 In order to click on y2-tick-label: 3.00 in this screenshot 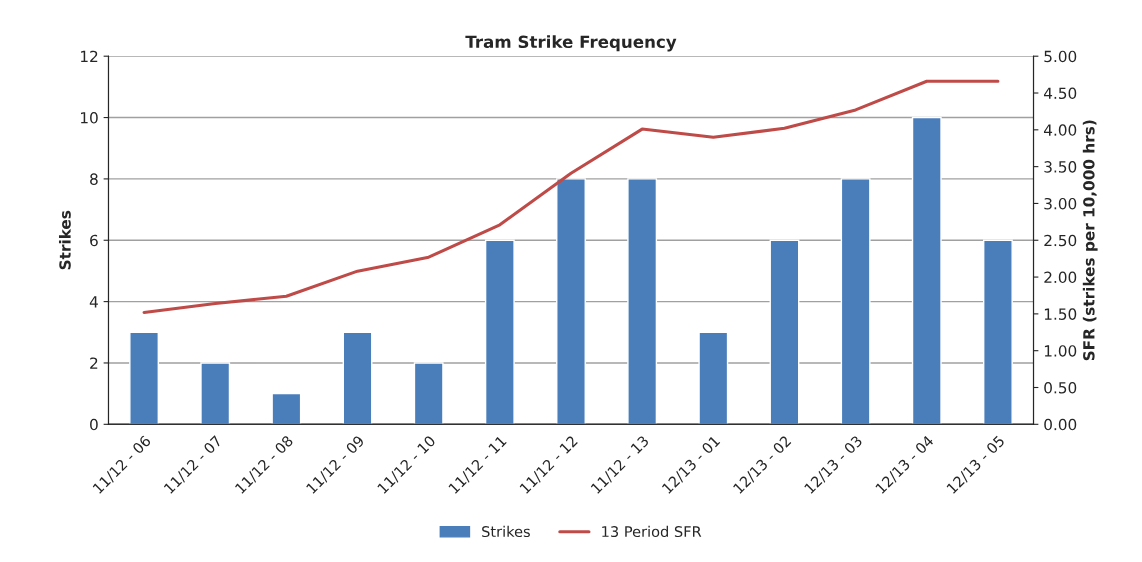, I will do `click(1060, 203)`.